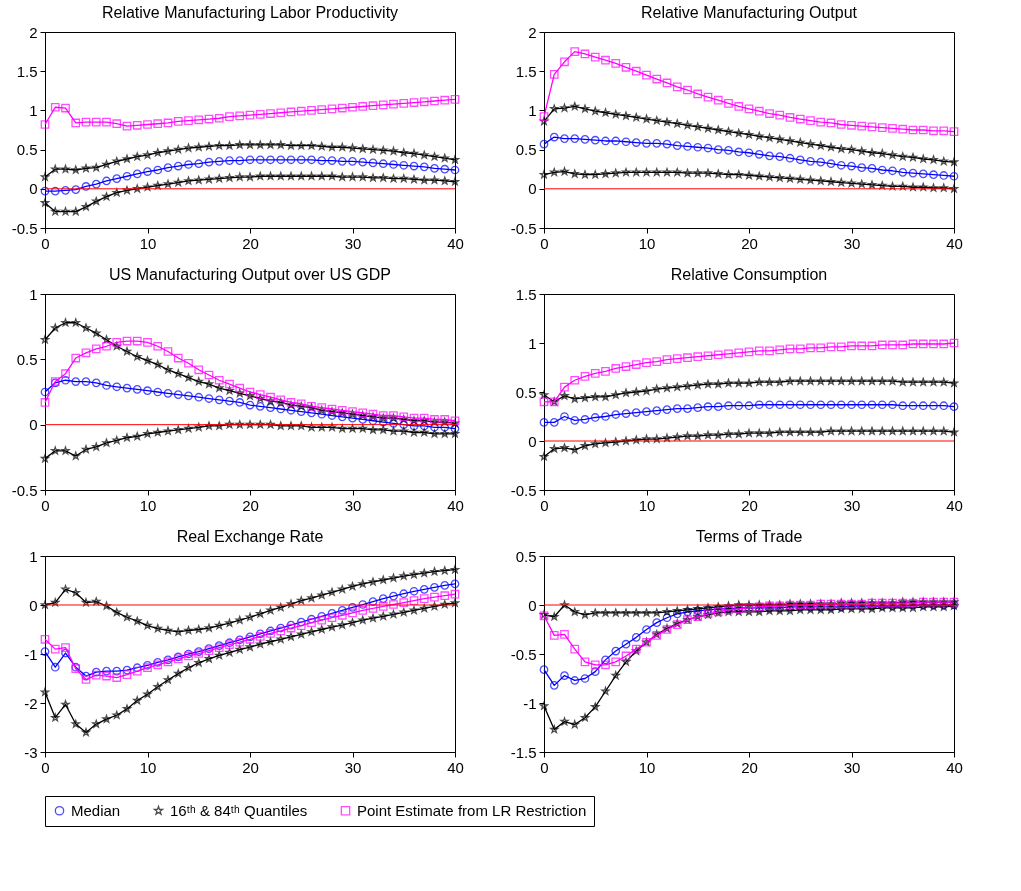 The width and height of the screenshot is (1021, 891). Describe the element at coordinates (250, 12) in the screenshot. I see `chart-title: Relative Manufacturing Labor Productivity` at that location.